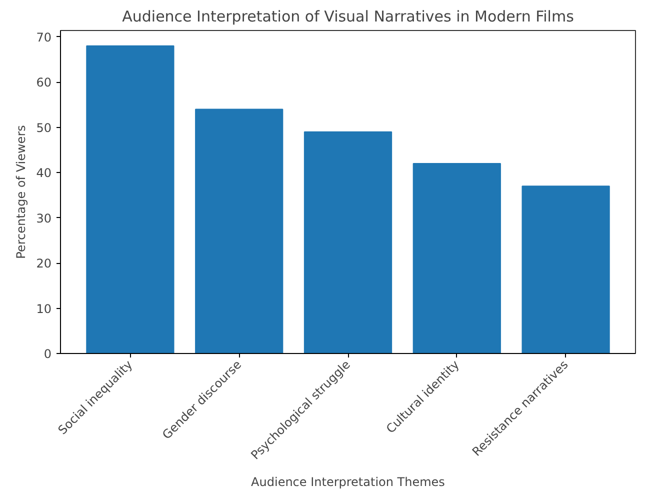  Describe the element at coordinates (21, 192) in the screenshot. I see `y-axis-title: Percentage of Viewers` at that location.